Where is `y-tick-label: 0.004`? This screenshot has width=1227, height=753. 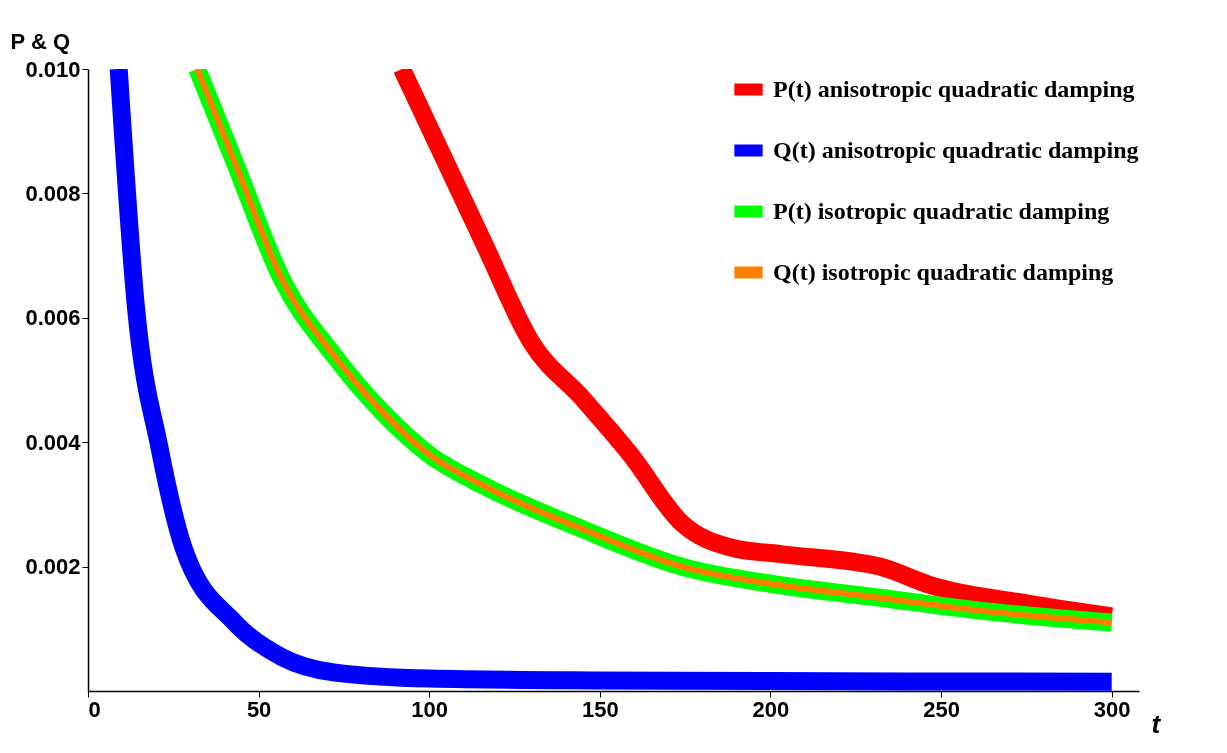 y-tick-label: 0.004 is located at coordinates (53, 442).